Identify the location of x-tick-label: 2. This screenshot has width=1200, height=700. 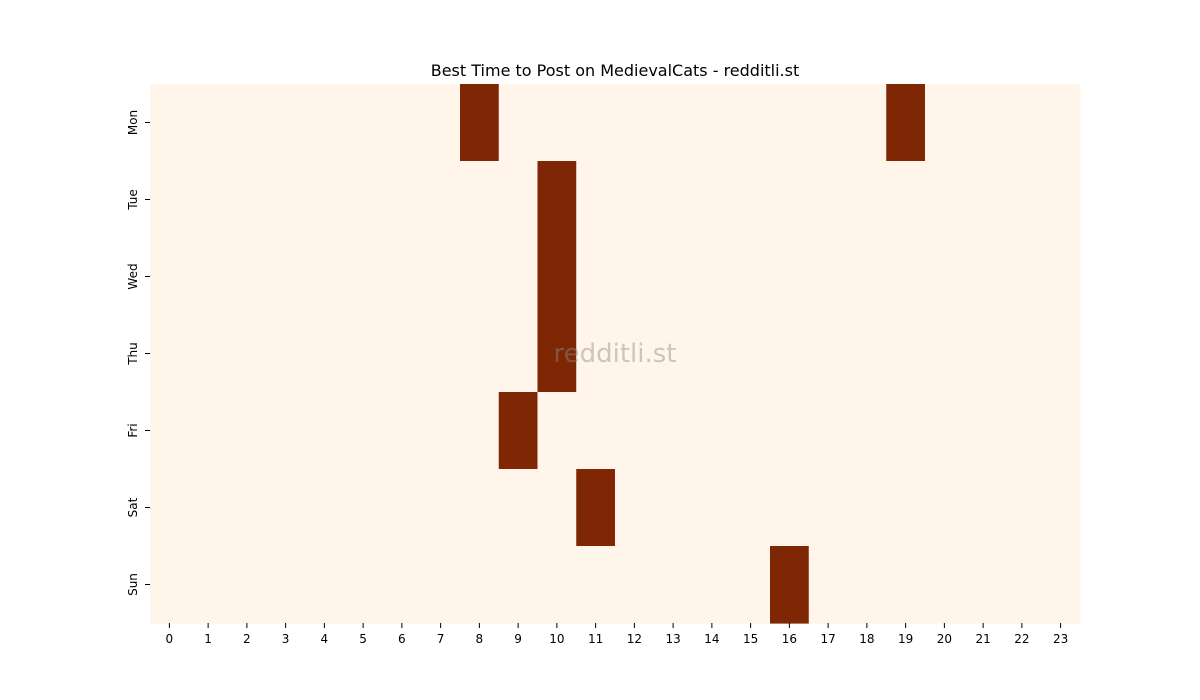
(247, 639).